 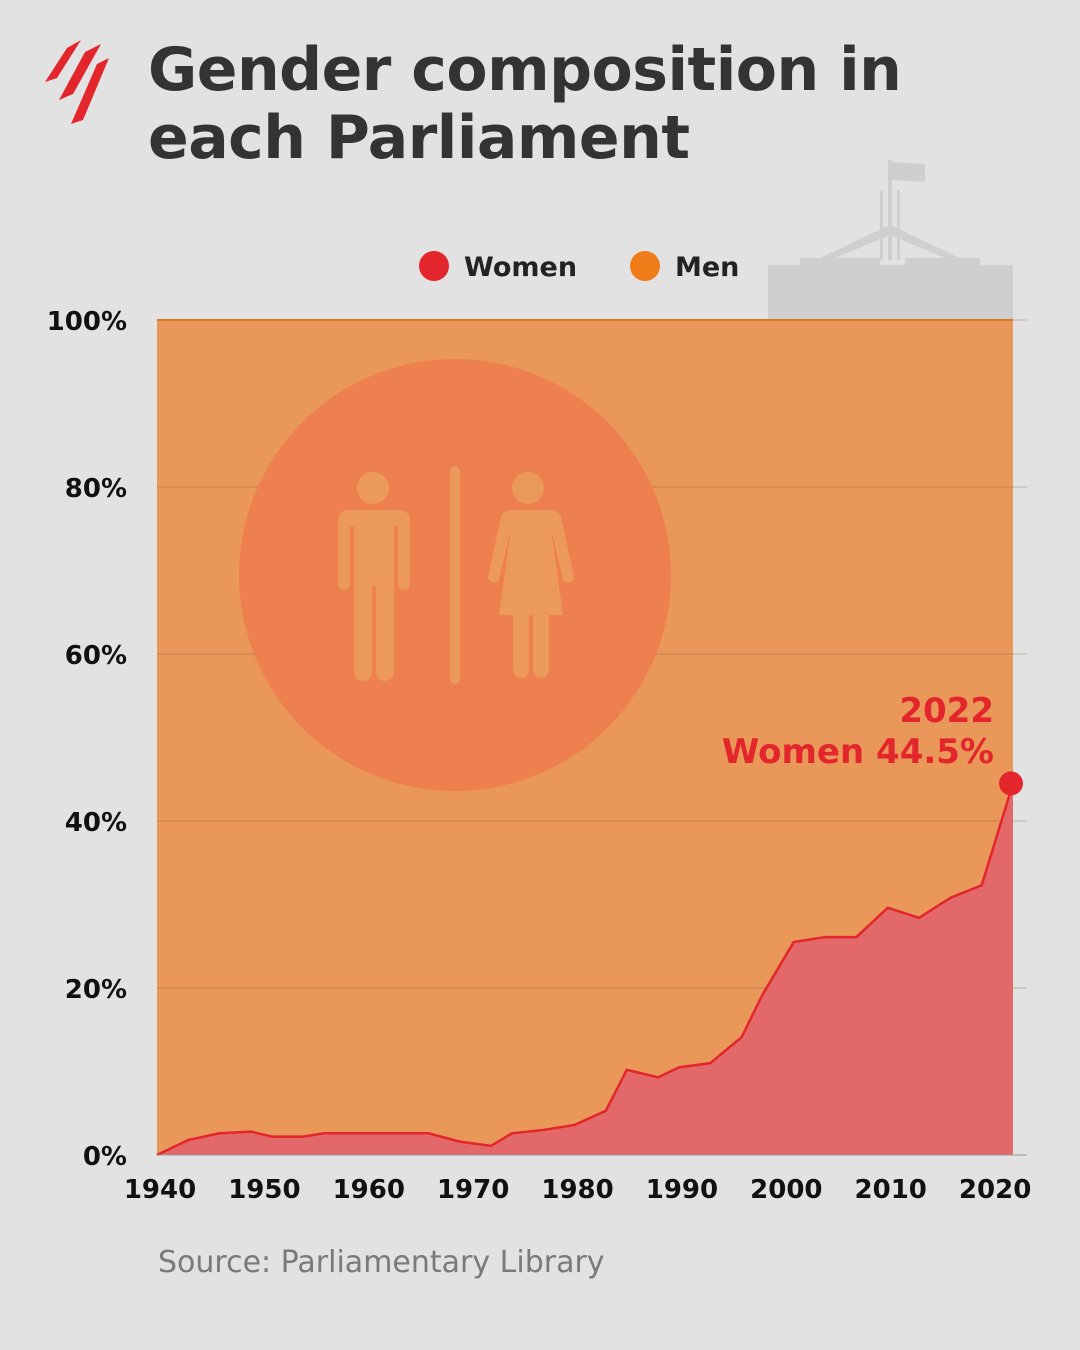 What do you see at coordinates (96, 990) in the screenshot?
I see `y-tick-label: 20%` at bounding box center [96, 990].